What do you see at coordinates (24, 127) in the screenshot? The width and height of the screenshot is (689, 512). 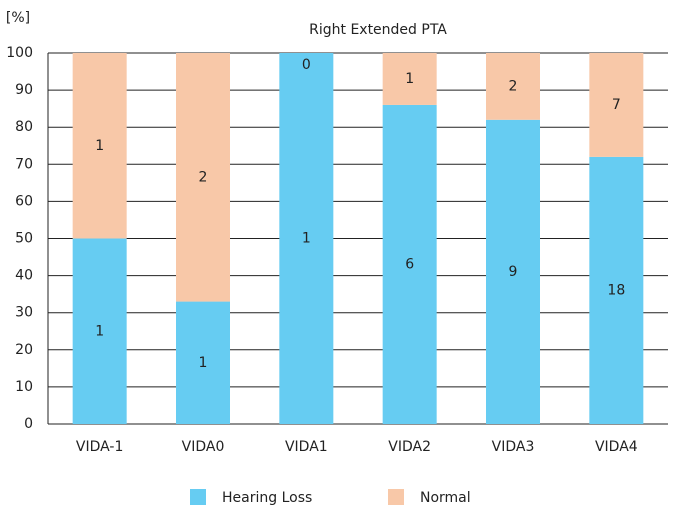 I see `y-tick-label: 80` at bounding box center [24, 127].